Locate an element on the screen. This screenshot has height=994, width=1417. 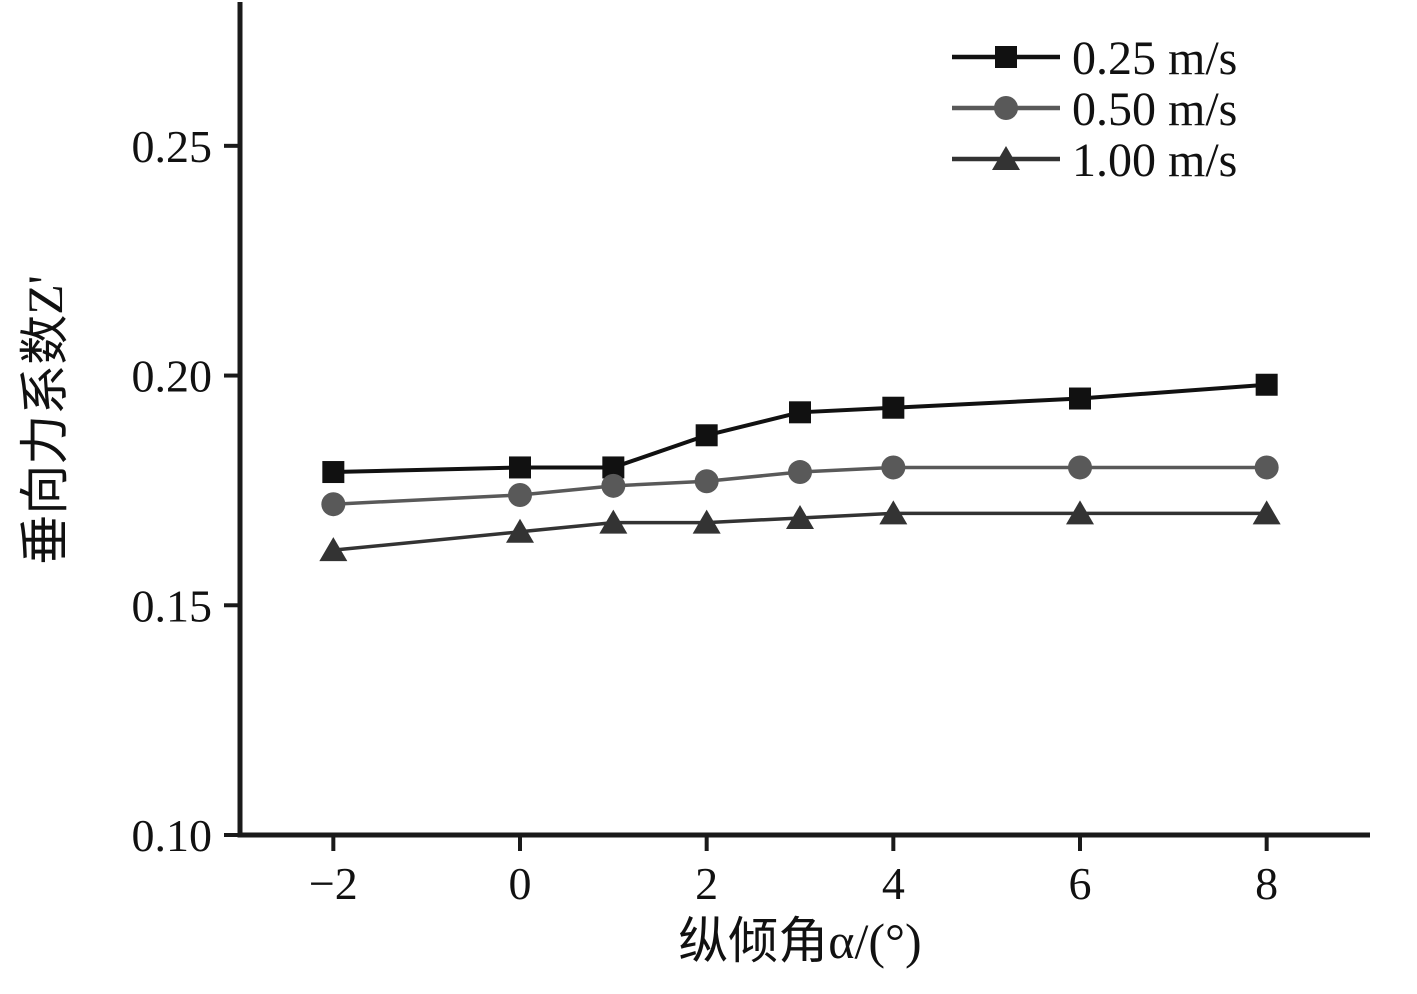
x-tick-label: 4 is located at coordinates (893, 883).